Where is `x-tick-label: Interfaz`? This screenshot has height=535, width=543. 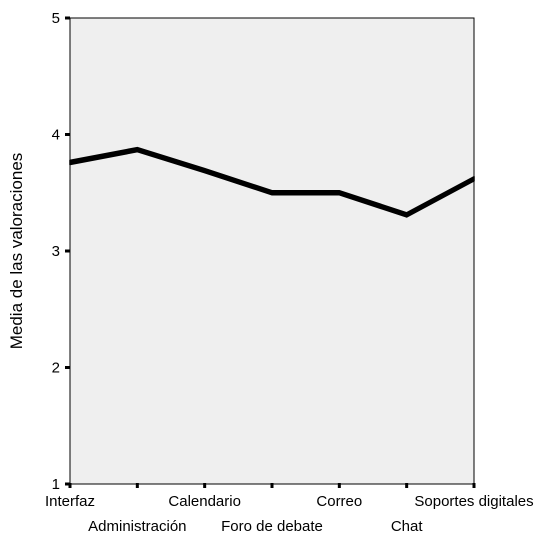
x-tick-label: Interfaz is located at coordinates (70, 501).